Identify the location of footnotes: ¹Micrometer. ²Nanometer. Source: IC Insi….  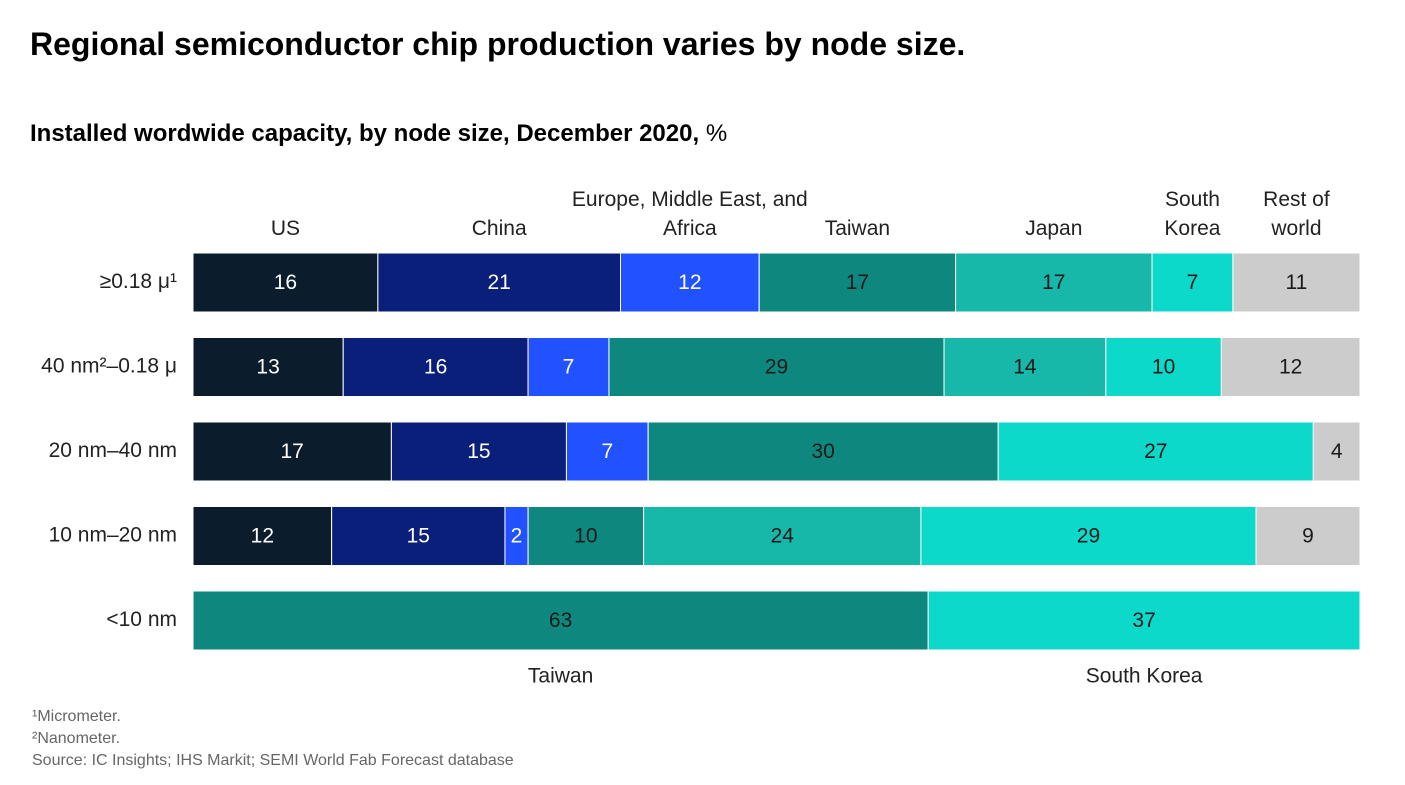
(273, 739).